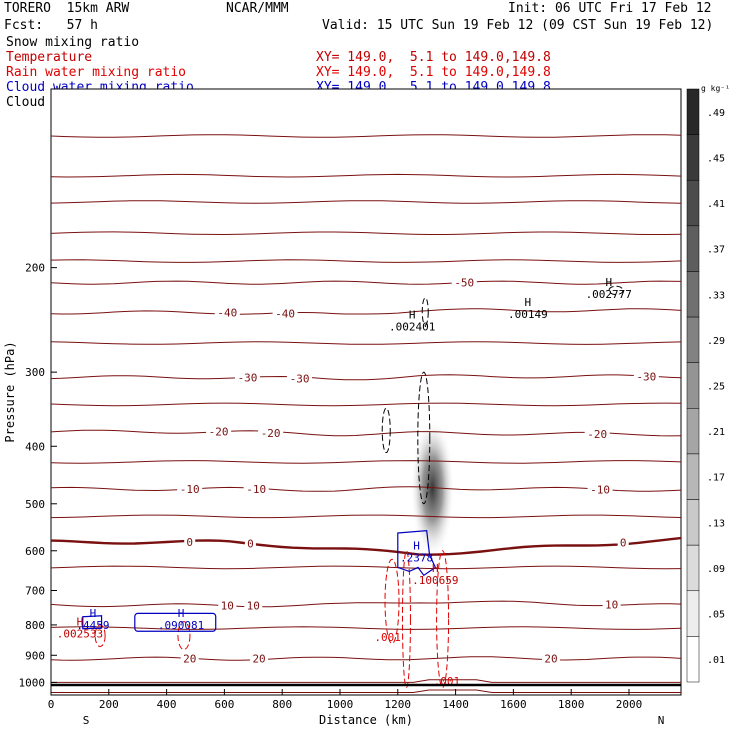  What do you see at coordinates (35, 625) in the screenshot?
I see `y-tick-label: 800` at bounding box center [35, 625].